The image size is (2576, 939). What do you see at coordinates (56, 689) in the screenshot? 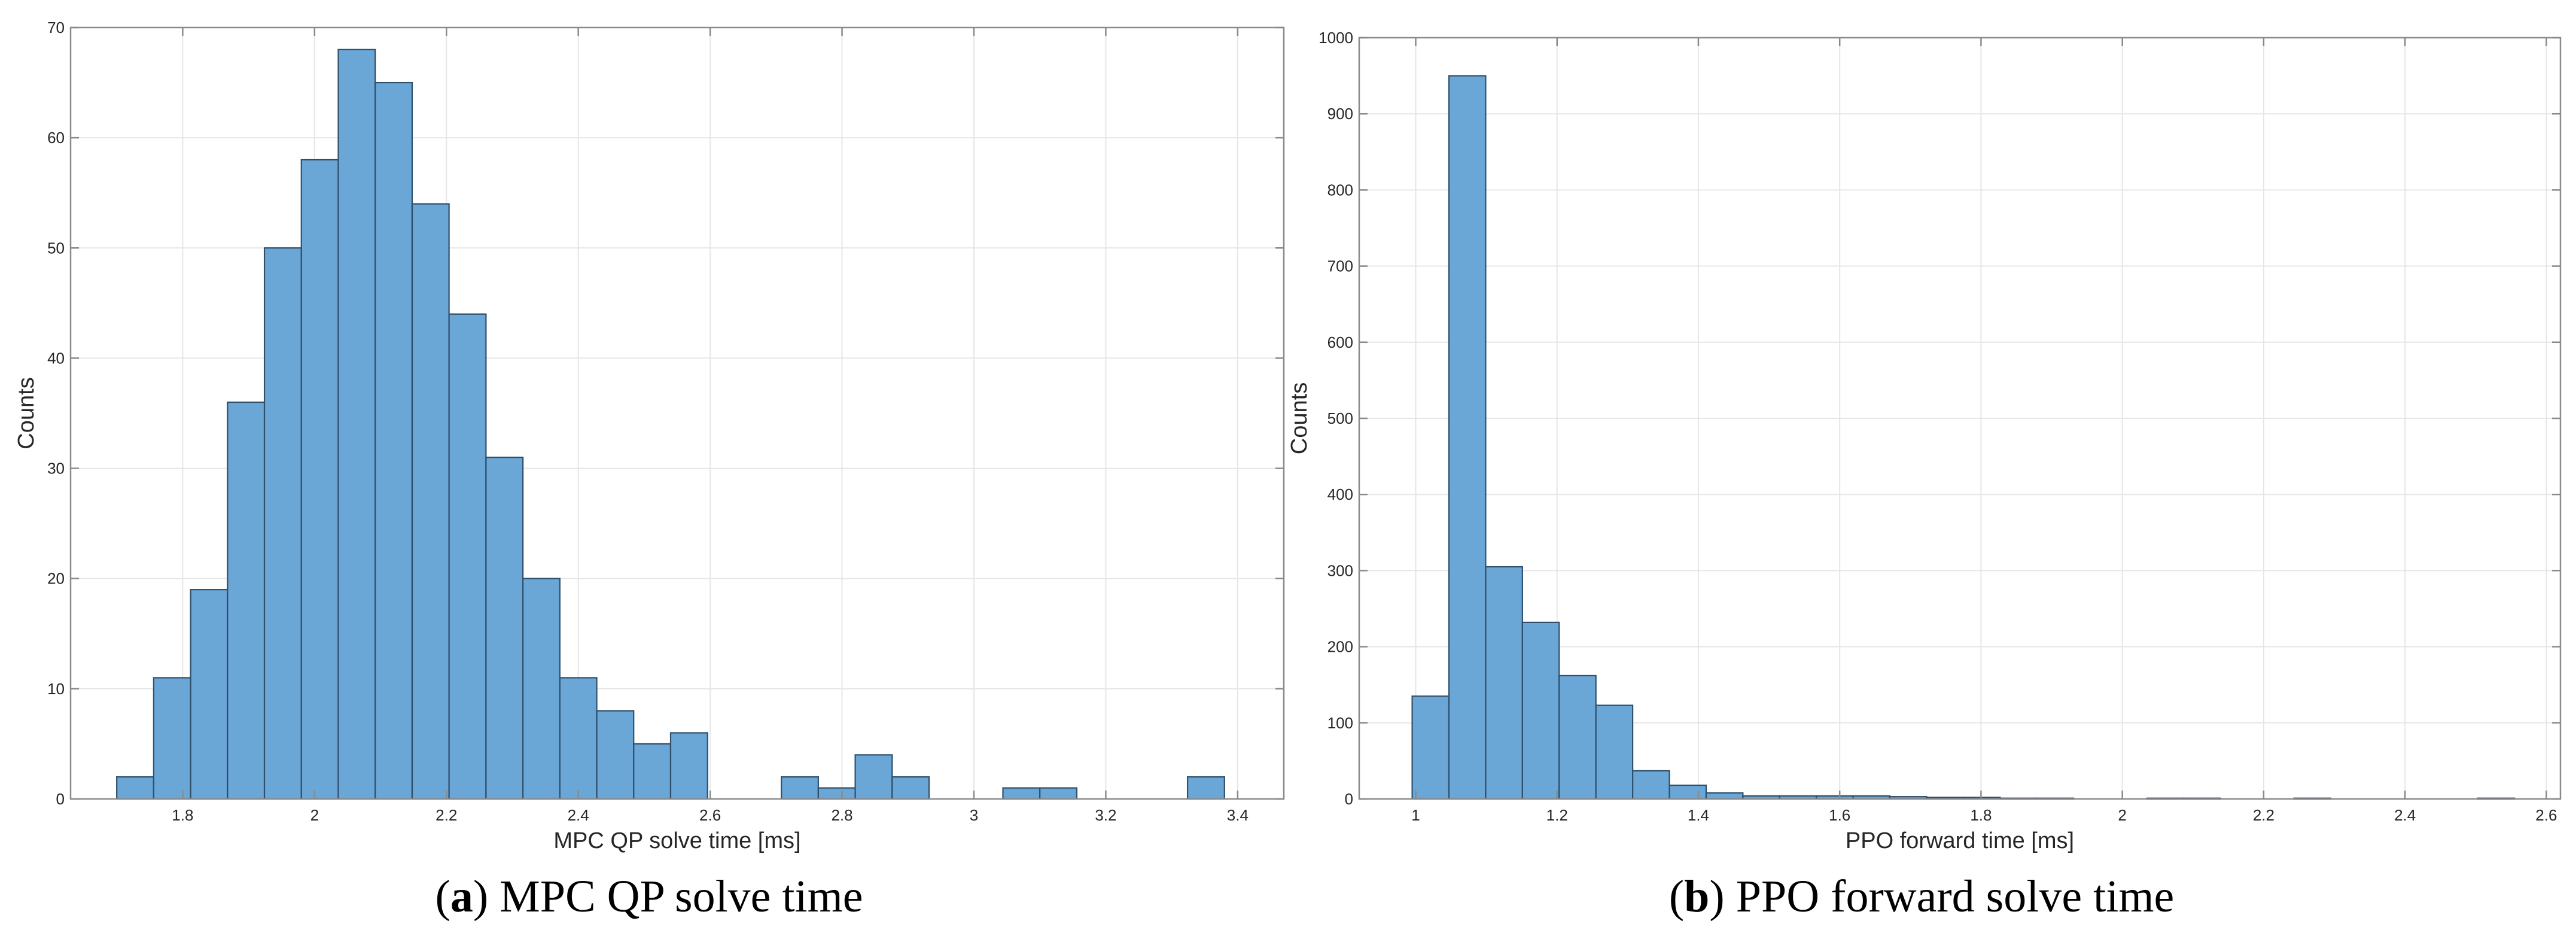
I see `y-tick-label: 10` at bounding box center [56, 689].